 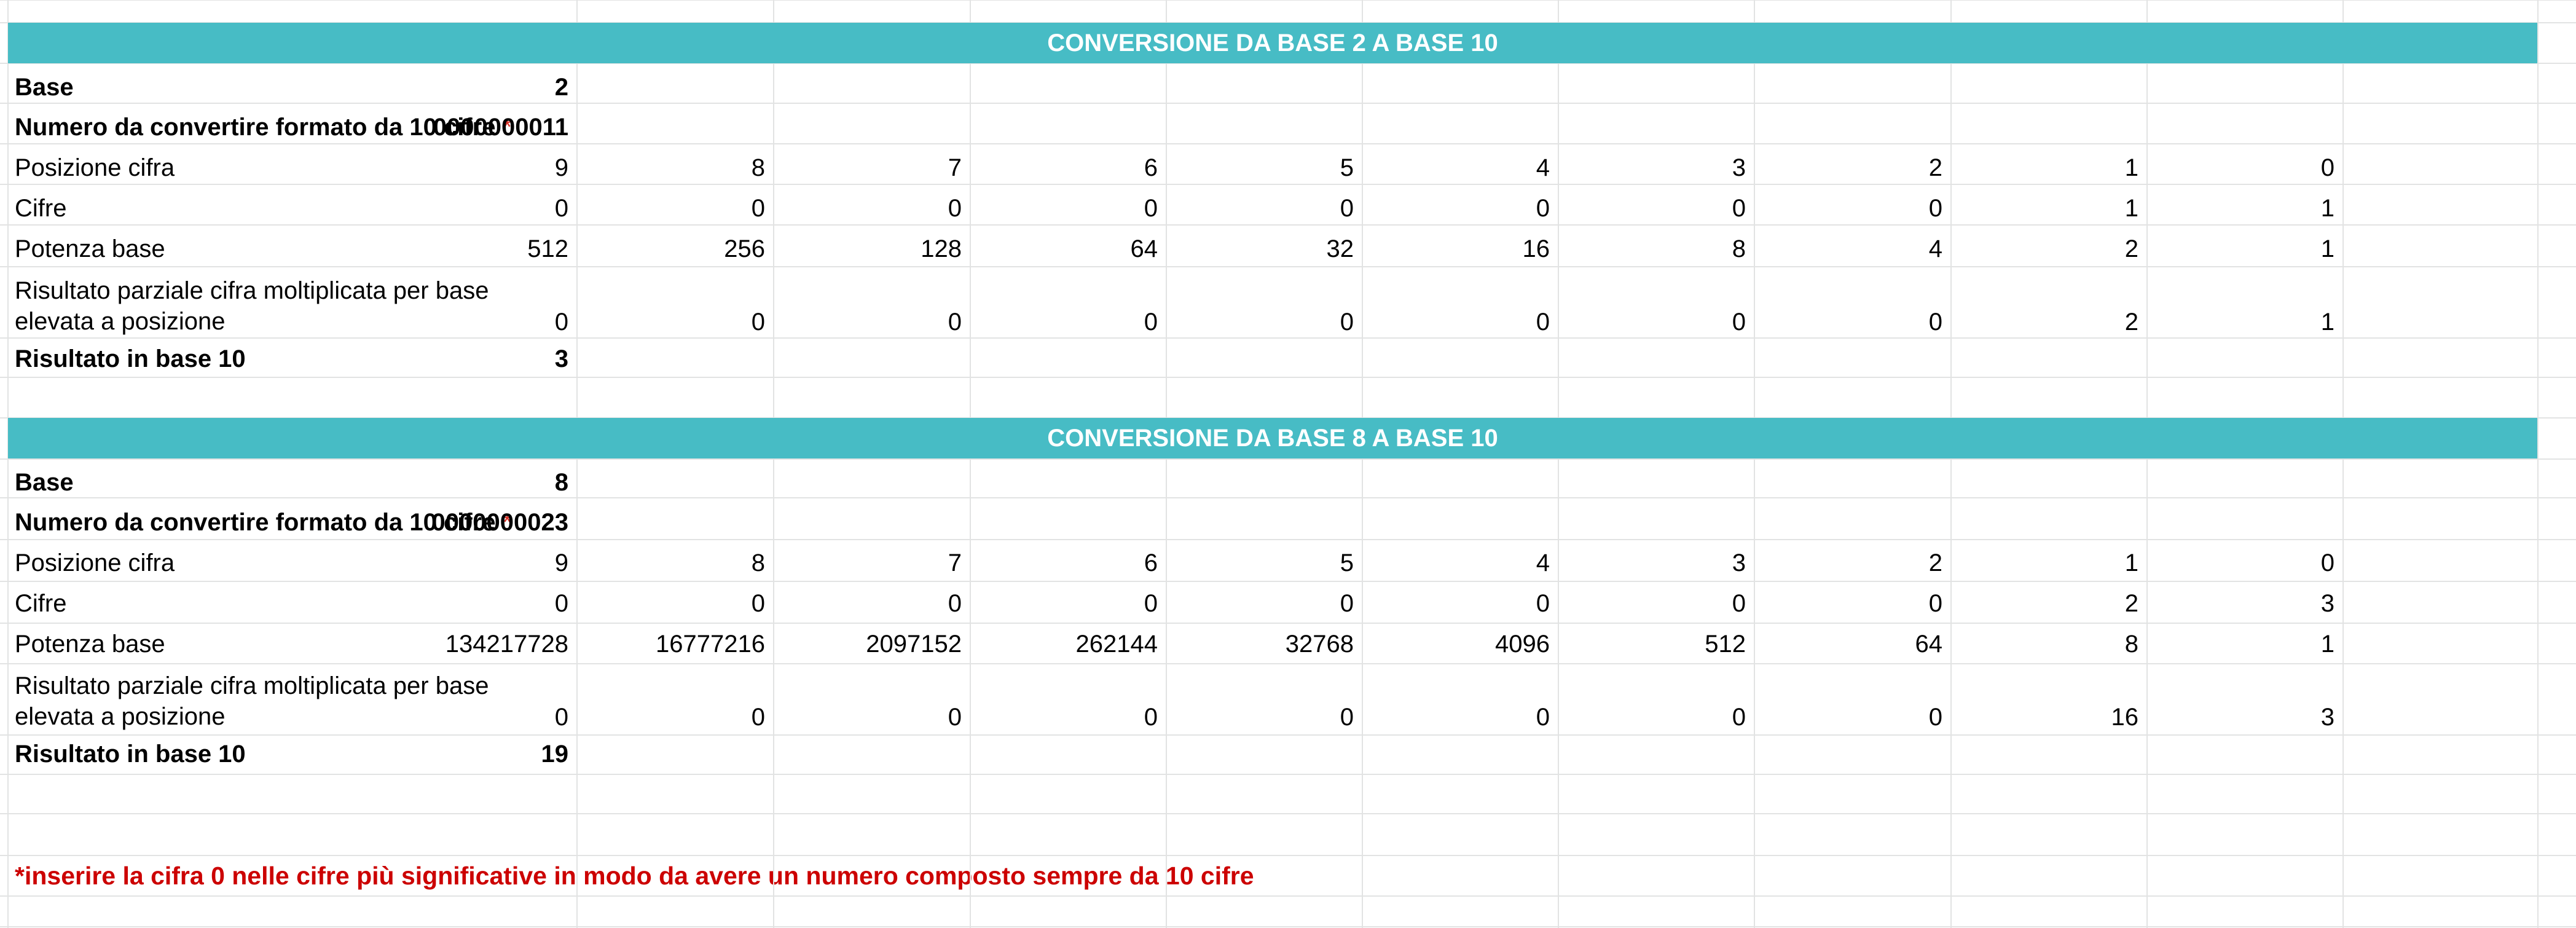 I want to click on partial-cell: 3, so click(x=2327, y=717).